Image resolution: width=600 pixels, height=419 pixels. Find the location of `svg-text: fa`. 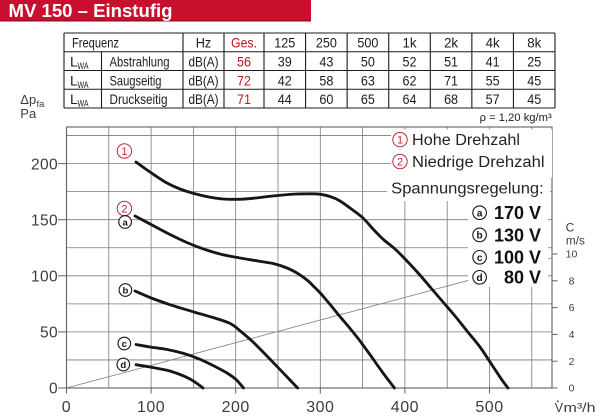

svg-text: fa is located at coordinates (41, 104).